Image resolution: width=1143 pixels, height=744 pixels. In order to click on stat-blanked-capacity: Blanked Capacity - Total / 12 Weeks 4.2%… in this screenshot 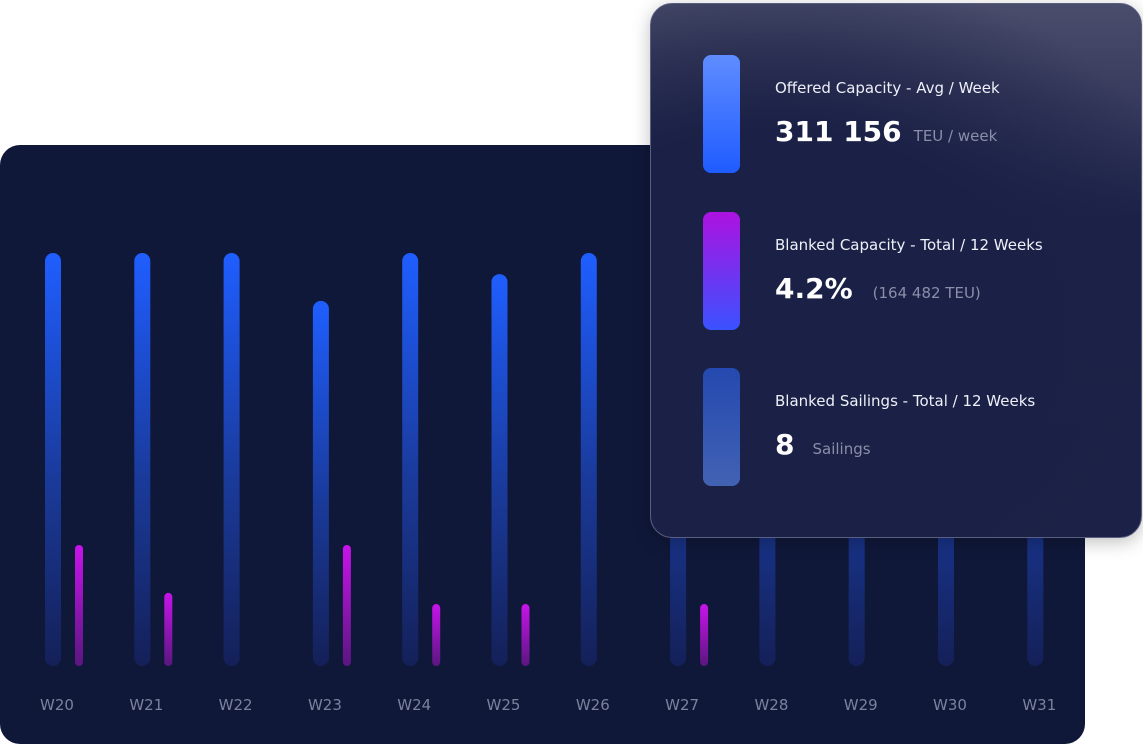, I will do `click(913, 271)`.